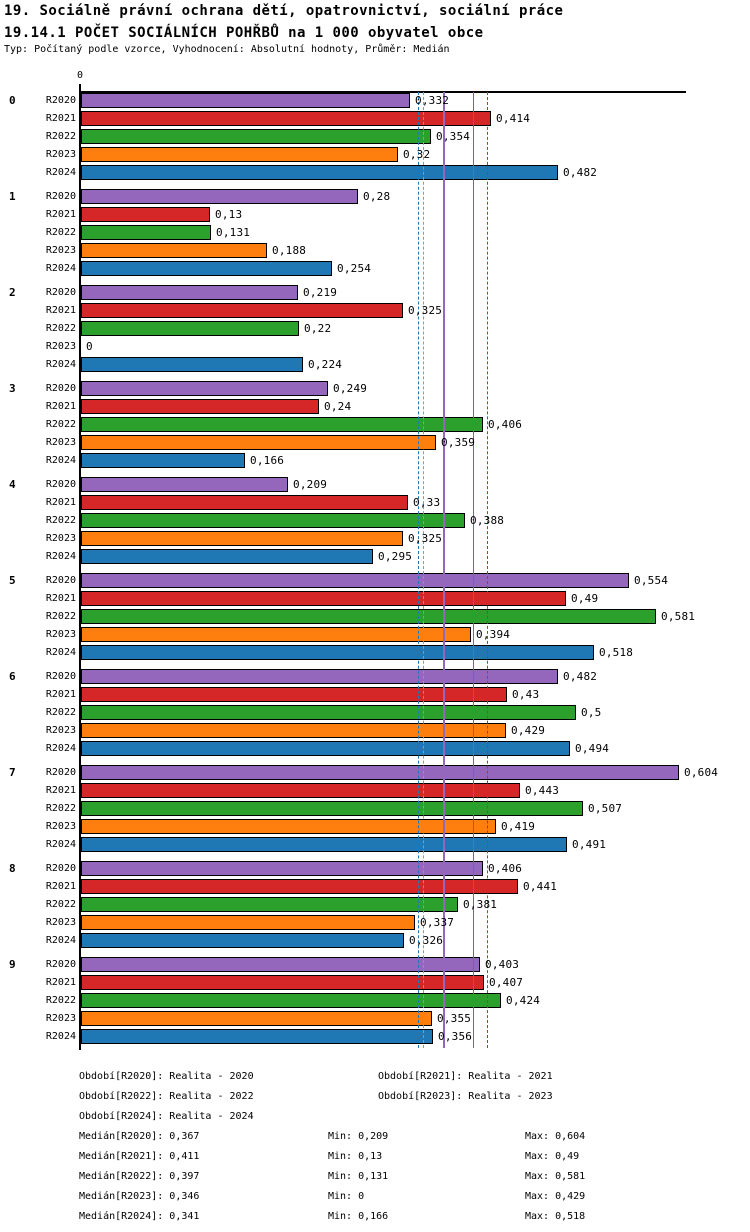 This screenshot has height=1232, width=750. What do you see at coordinates (528, 730) in the screenshot?
I see `bar-value-label: 0,429` at bounding box center [528, 730].